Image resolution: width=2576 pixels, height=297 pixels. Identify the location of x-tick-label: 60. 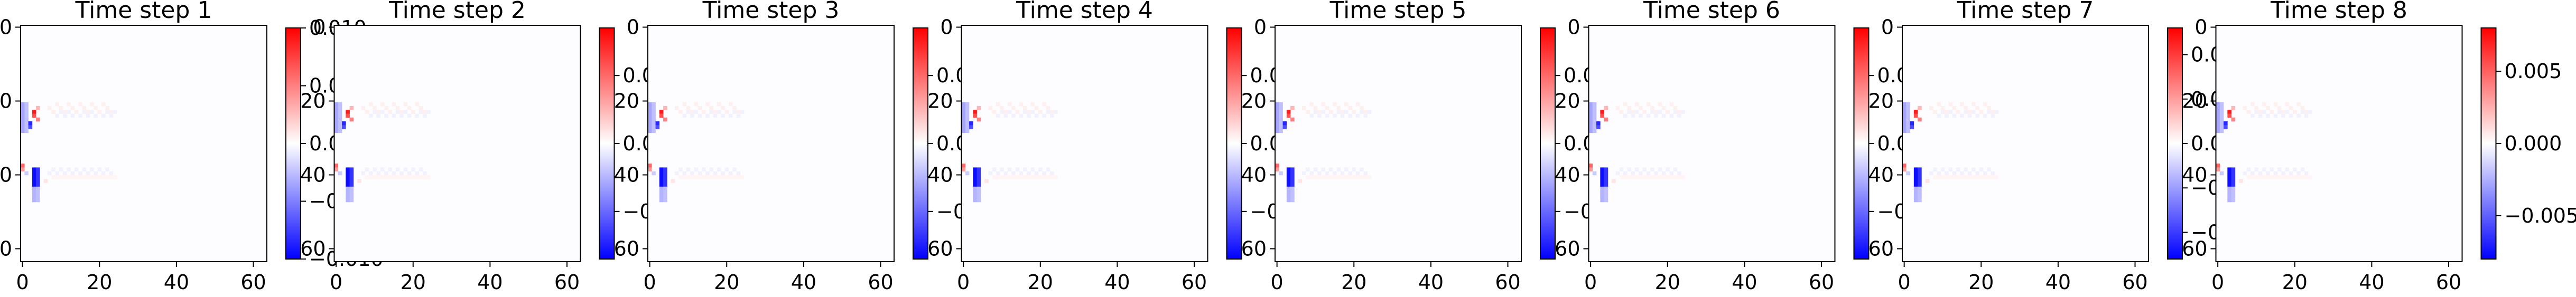
(253, 282).